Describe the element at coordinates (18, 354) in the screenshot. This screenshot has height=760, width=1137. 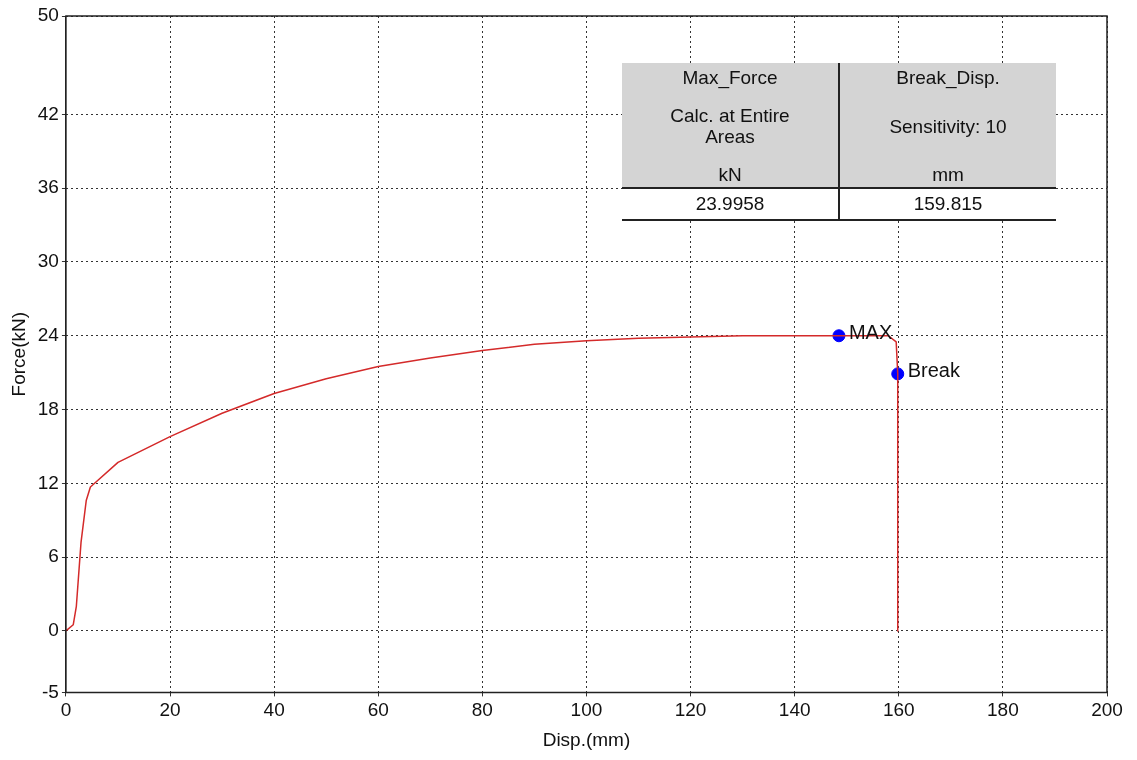
I see `y-axis-title: Force(kN)` at that location.